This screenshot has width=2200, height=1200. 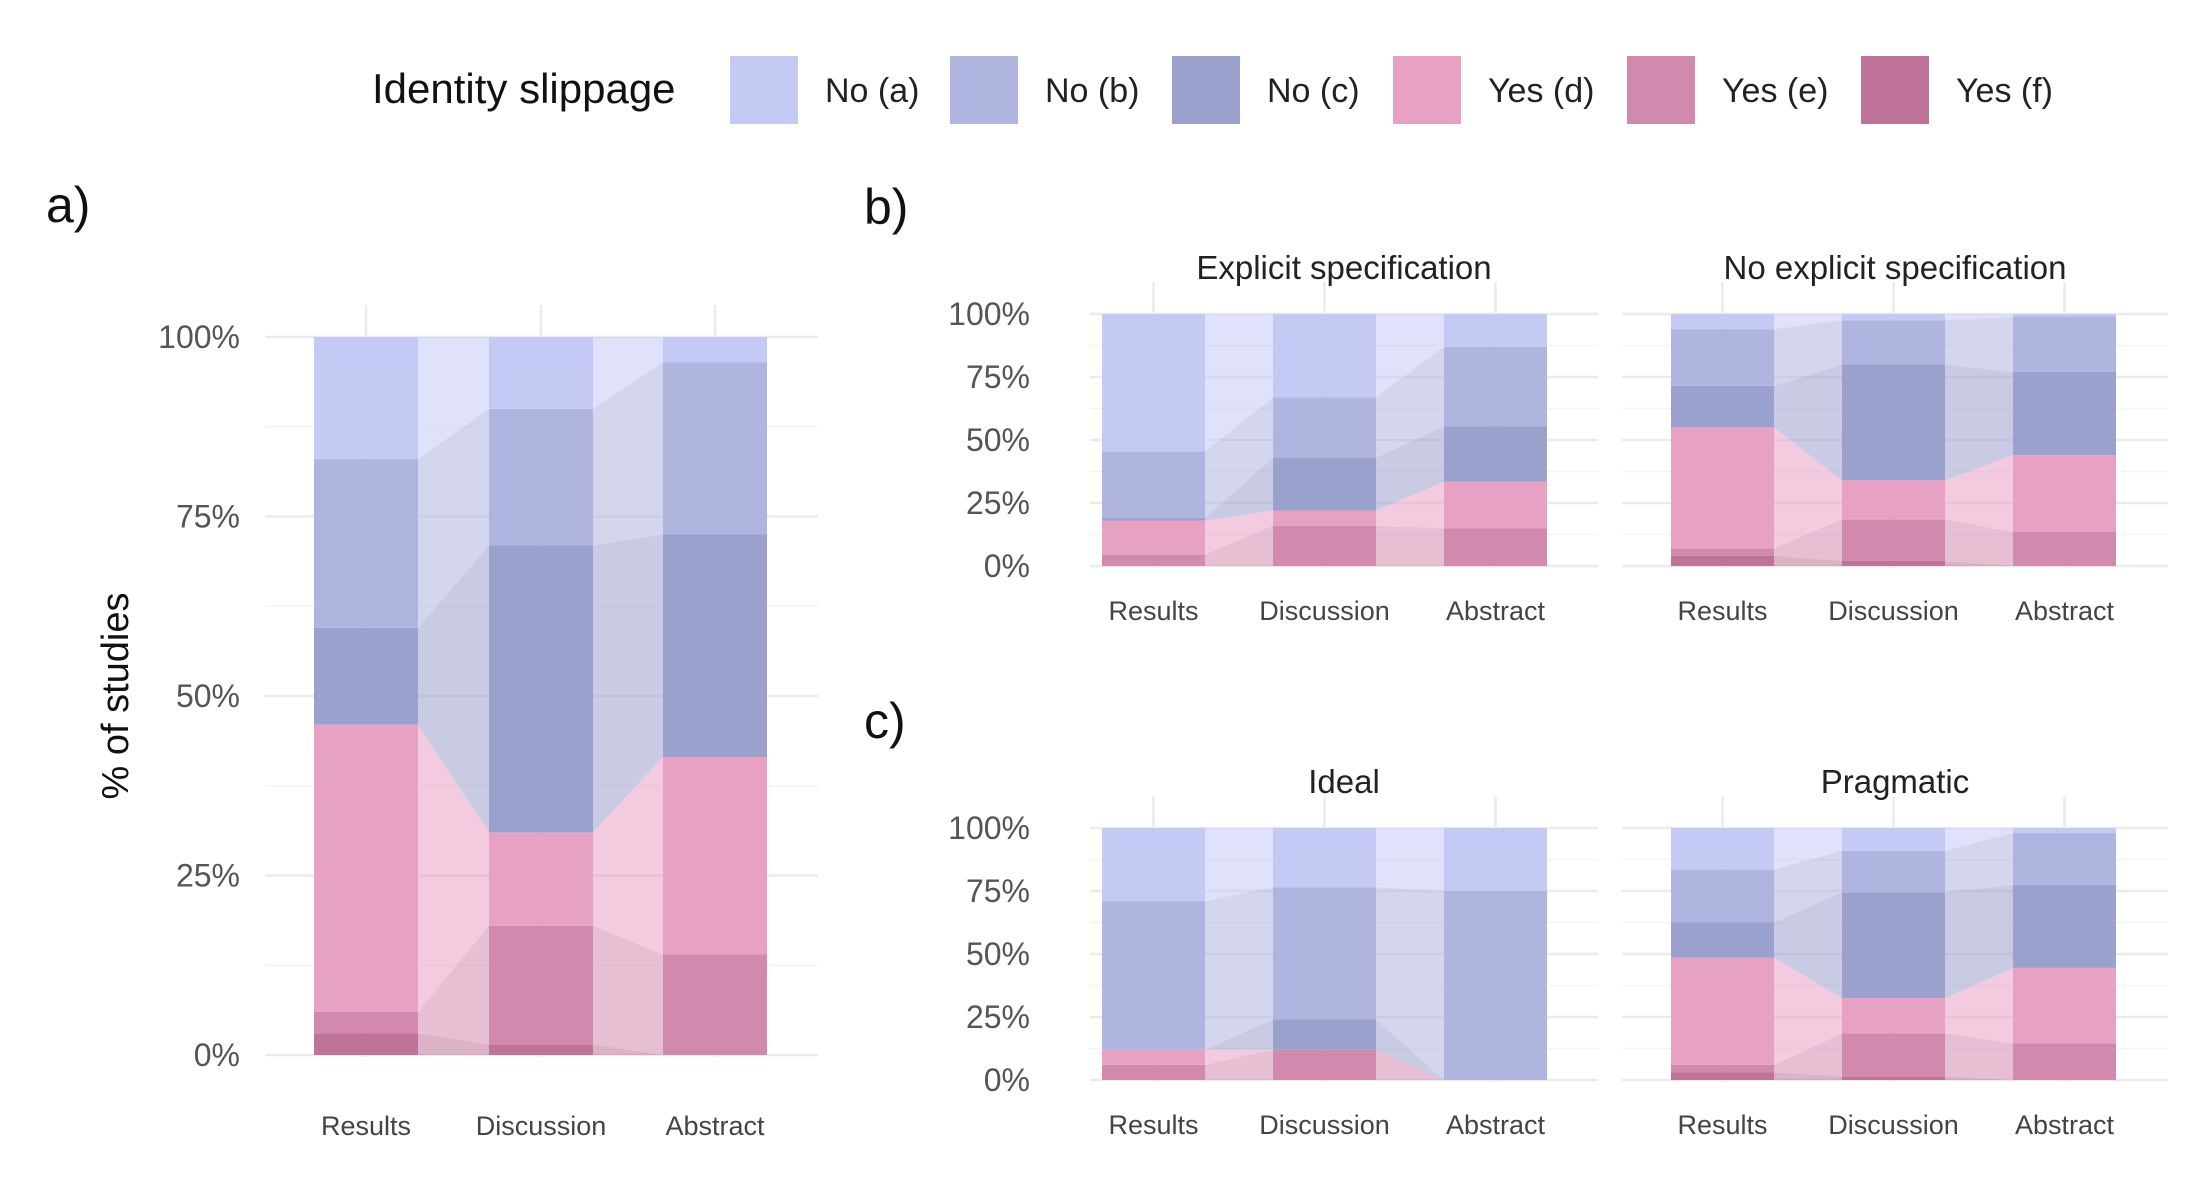 What do you see at coordinates (541, 985) in the screenshot?
I see `bar-discussion-yes-e` at bounding box center [541, 985].